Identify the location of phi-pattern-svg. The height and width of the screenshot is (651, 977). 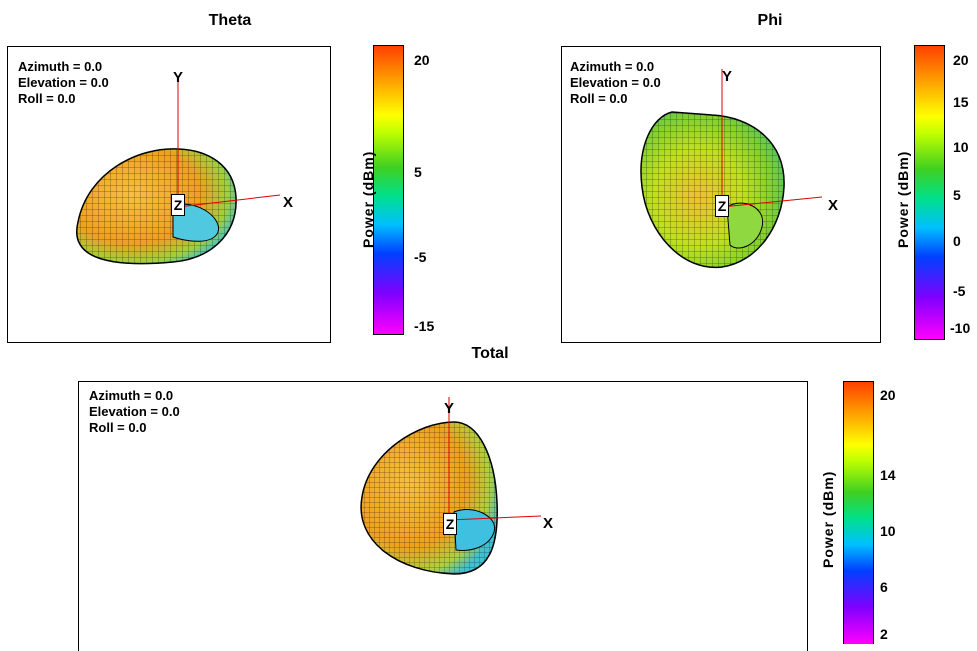
(731, 169).